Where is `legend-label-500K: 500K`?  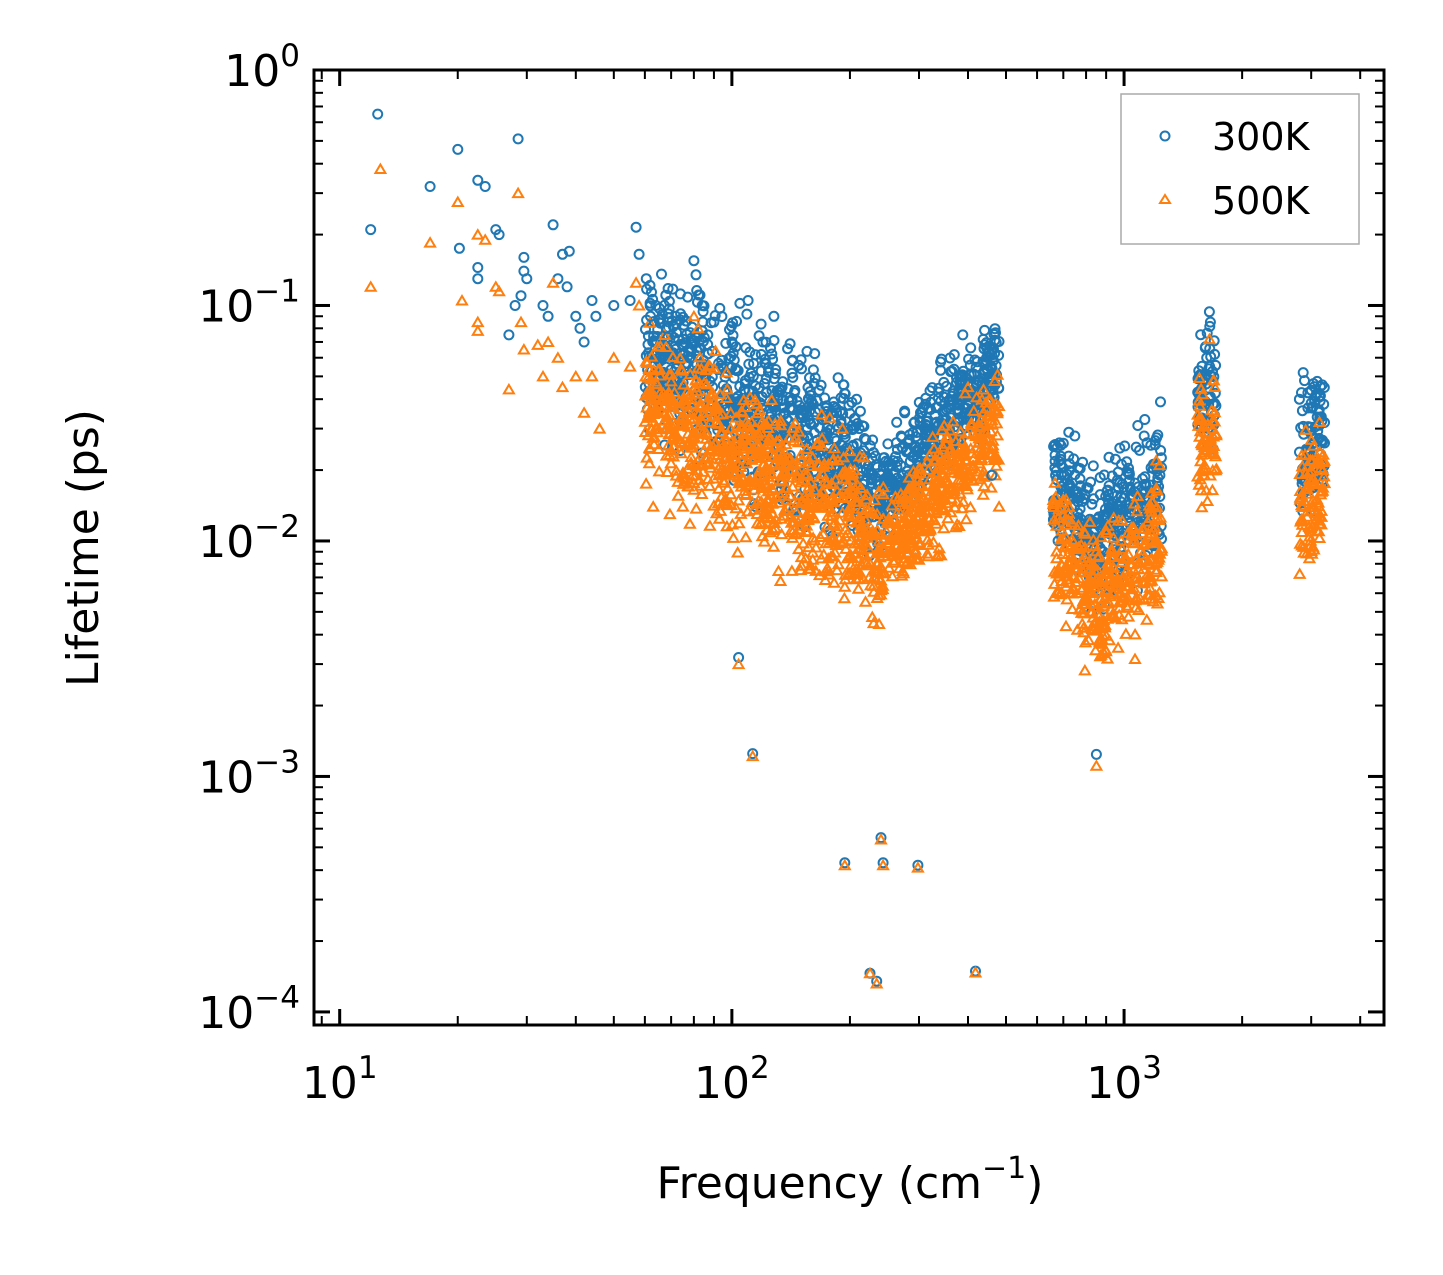
legend-label-500K: 500K is located at coordinates (1261, 201).